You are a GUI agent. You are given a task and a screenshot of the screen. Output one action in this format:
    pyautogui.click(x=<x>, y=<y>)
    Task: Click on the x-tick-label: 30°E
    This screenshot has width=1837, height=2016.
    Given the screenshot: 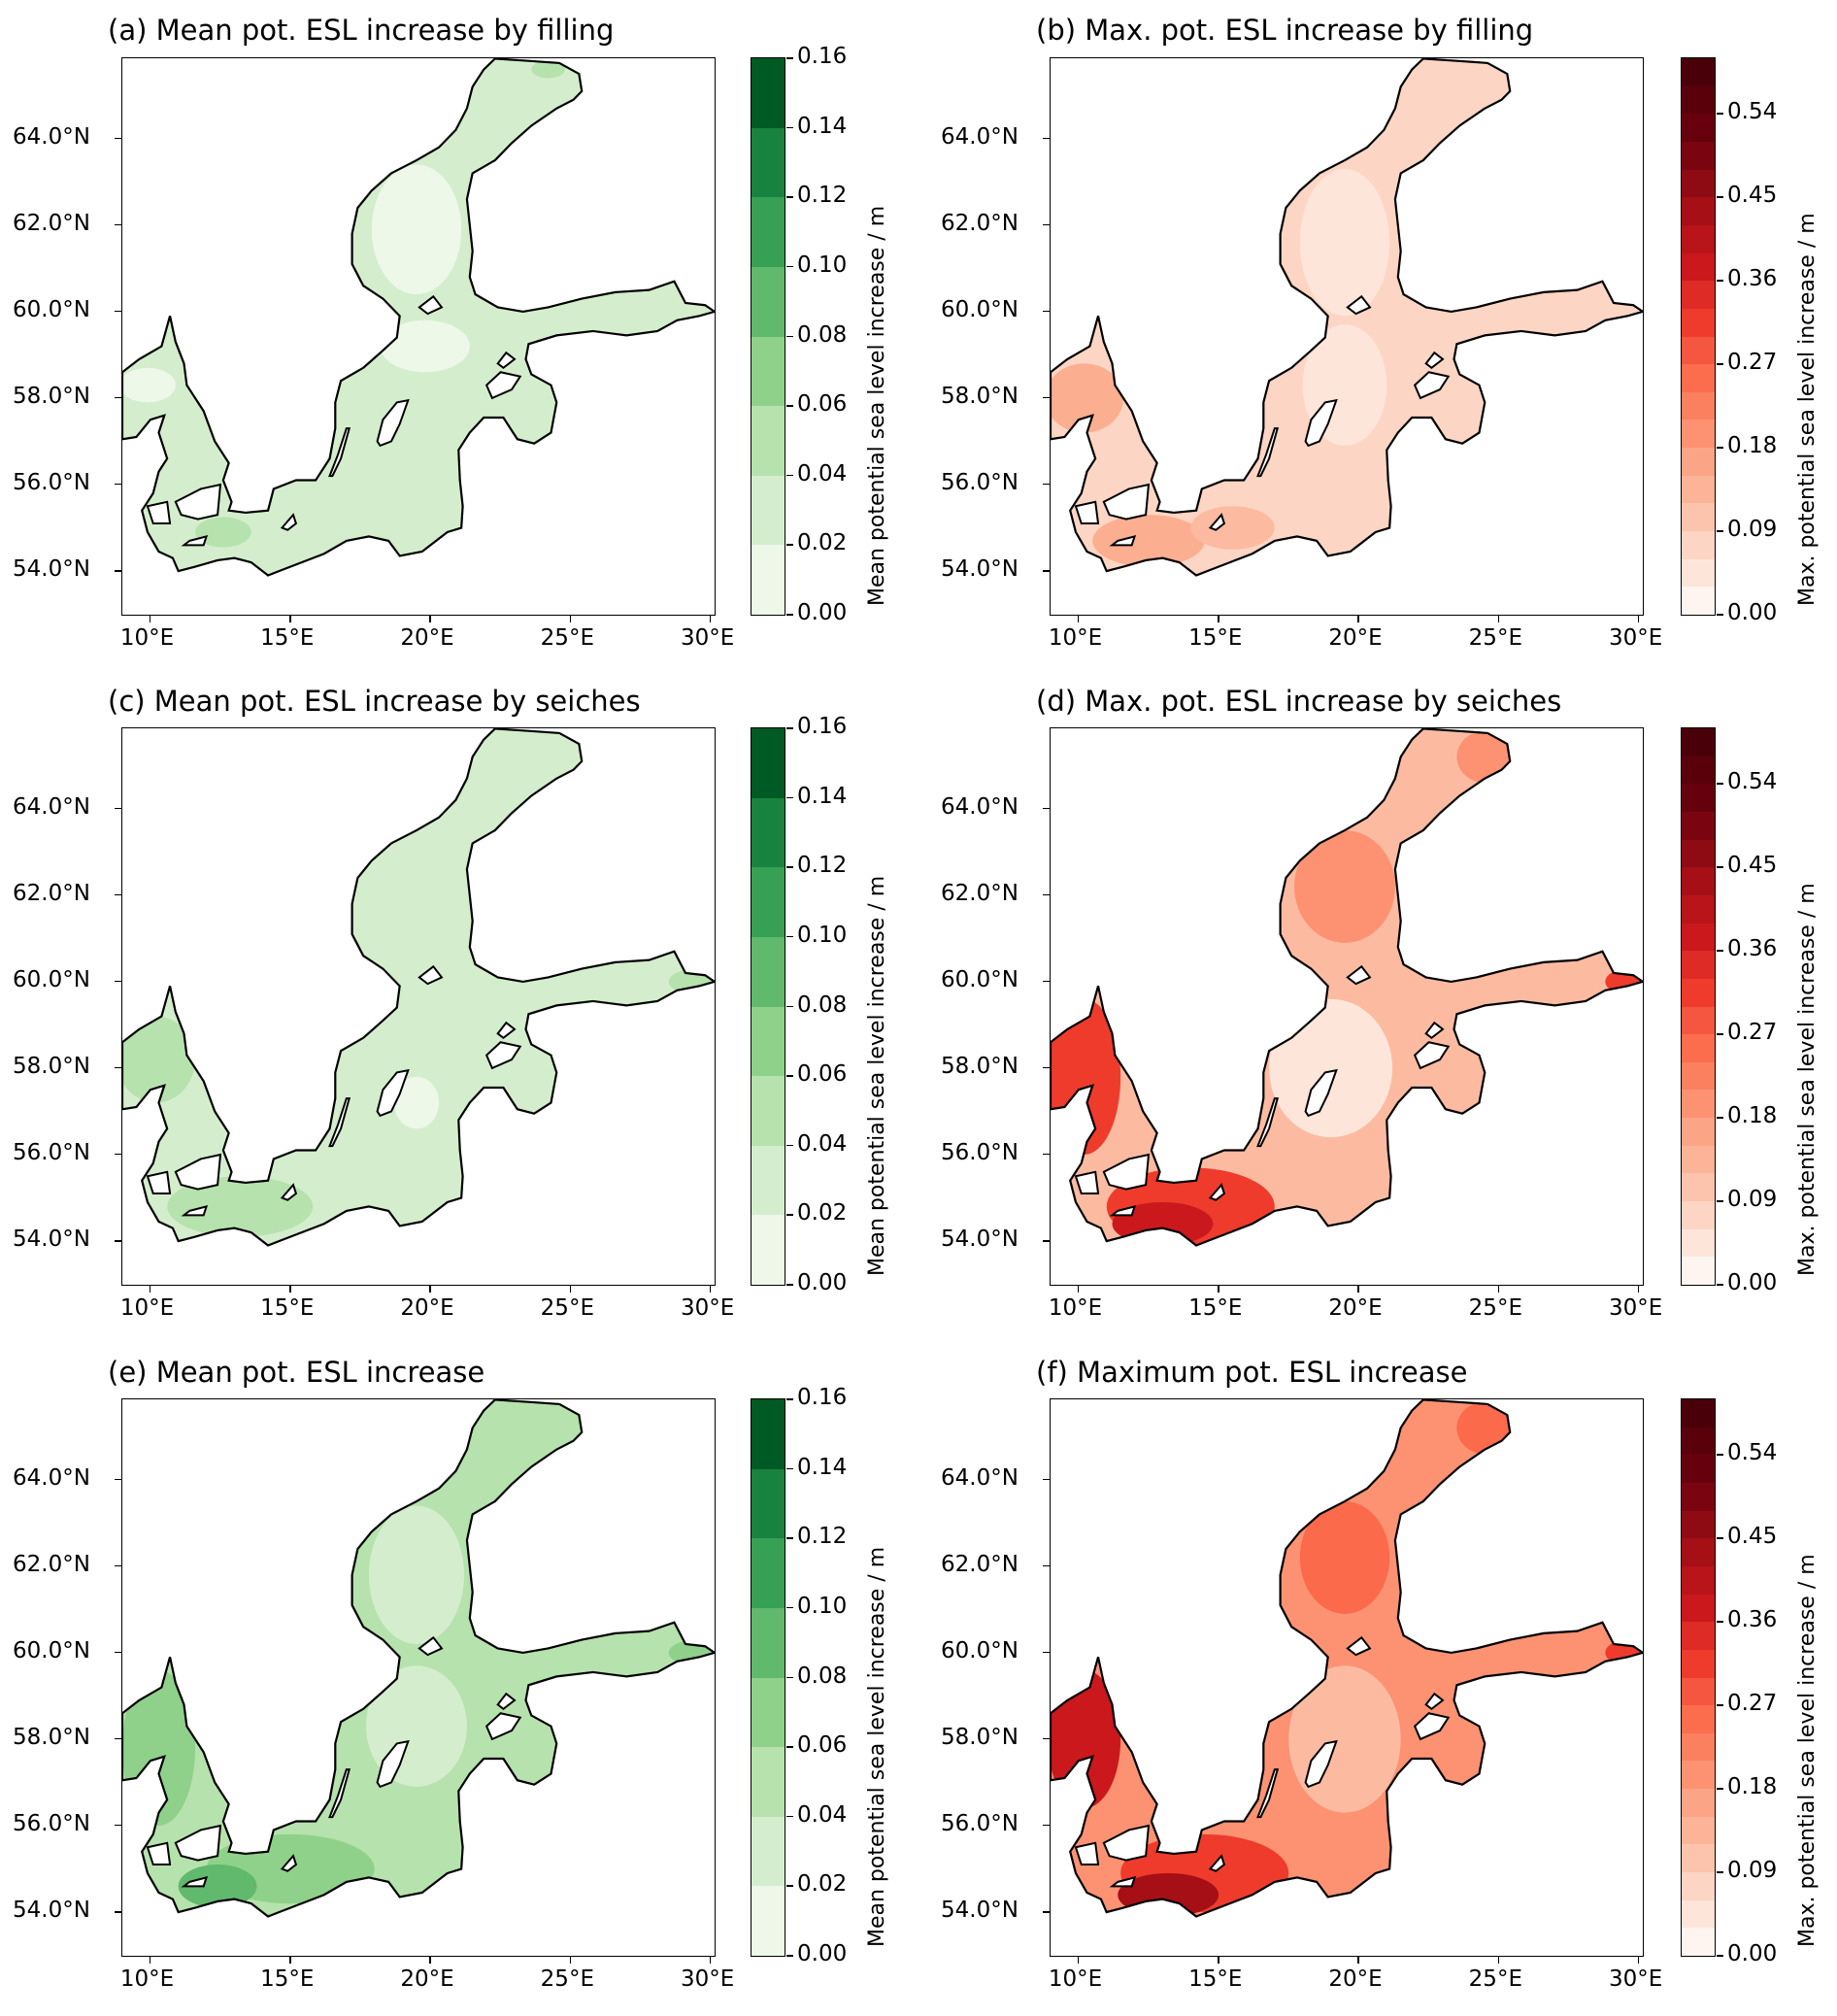 What is the action you would take?
    pyautogui.click(x=707, y=1308)
    